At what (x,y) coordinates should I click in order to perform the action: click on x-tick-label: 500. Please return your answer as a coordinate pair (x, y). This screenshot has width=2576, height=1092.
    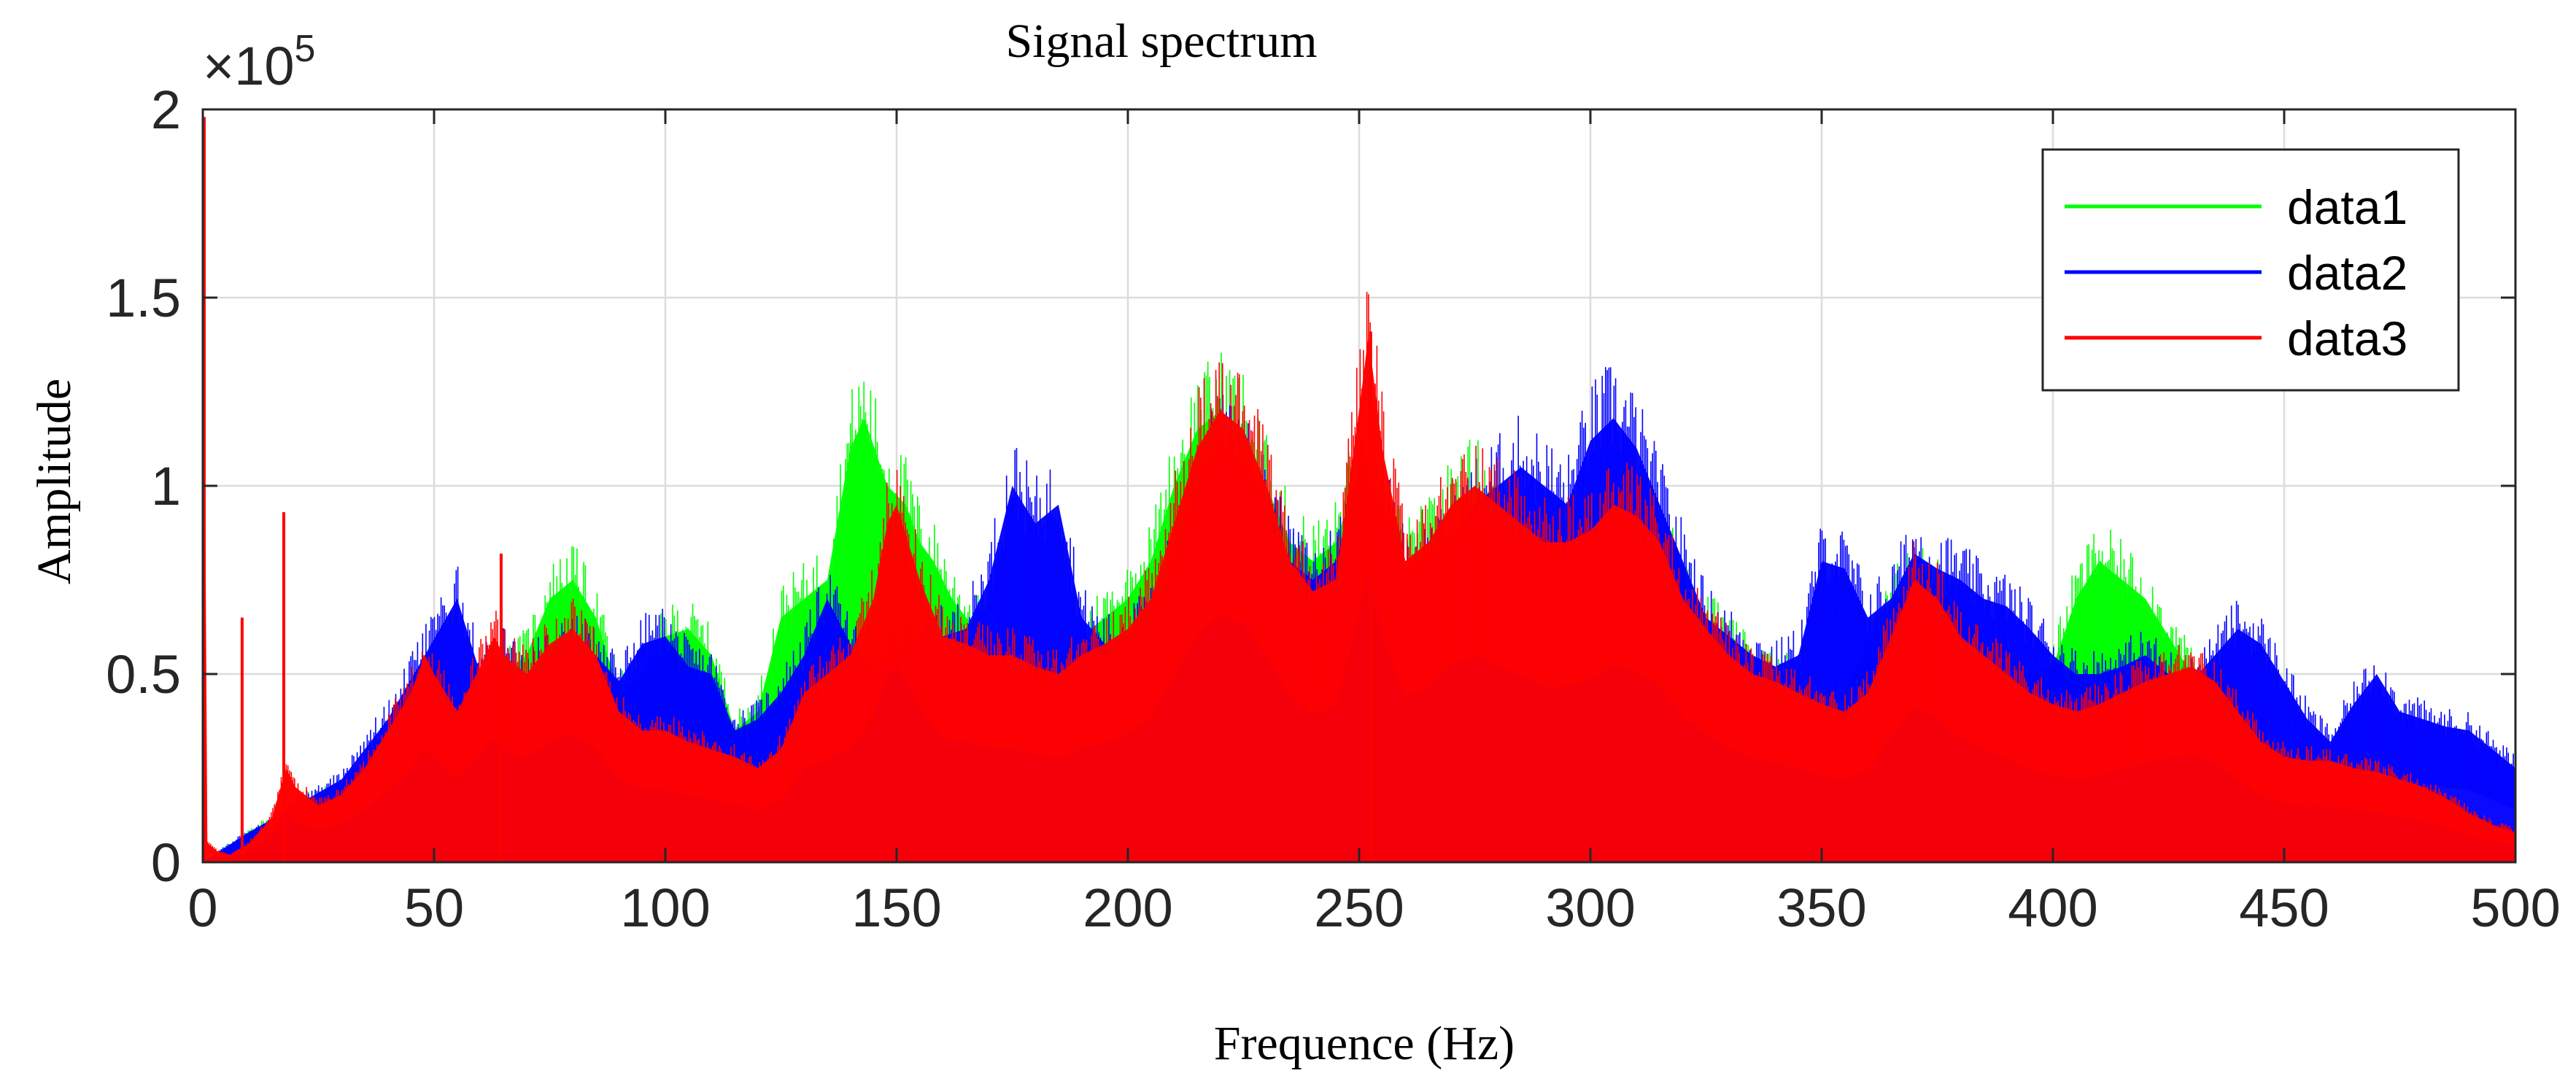
    Looking at the image, I should click on (2515, 908).